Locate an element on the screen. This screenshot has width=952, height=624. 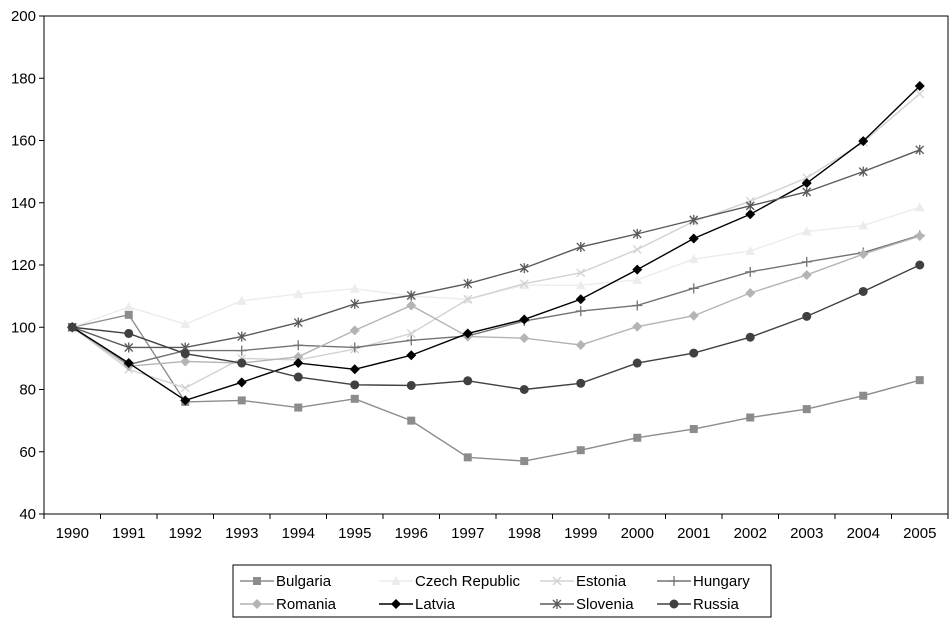
legend-label: Slovenia is located at coordinates (605, 604).